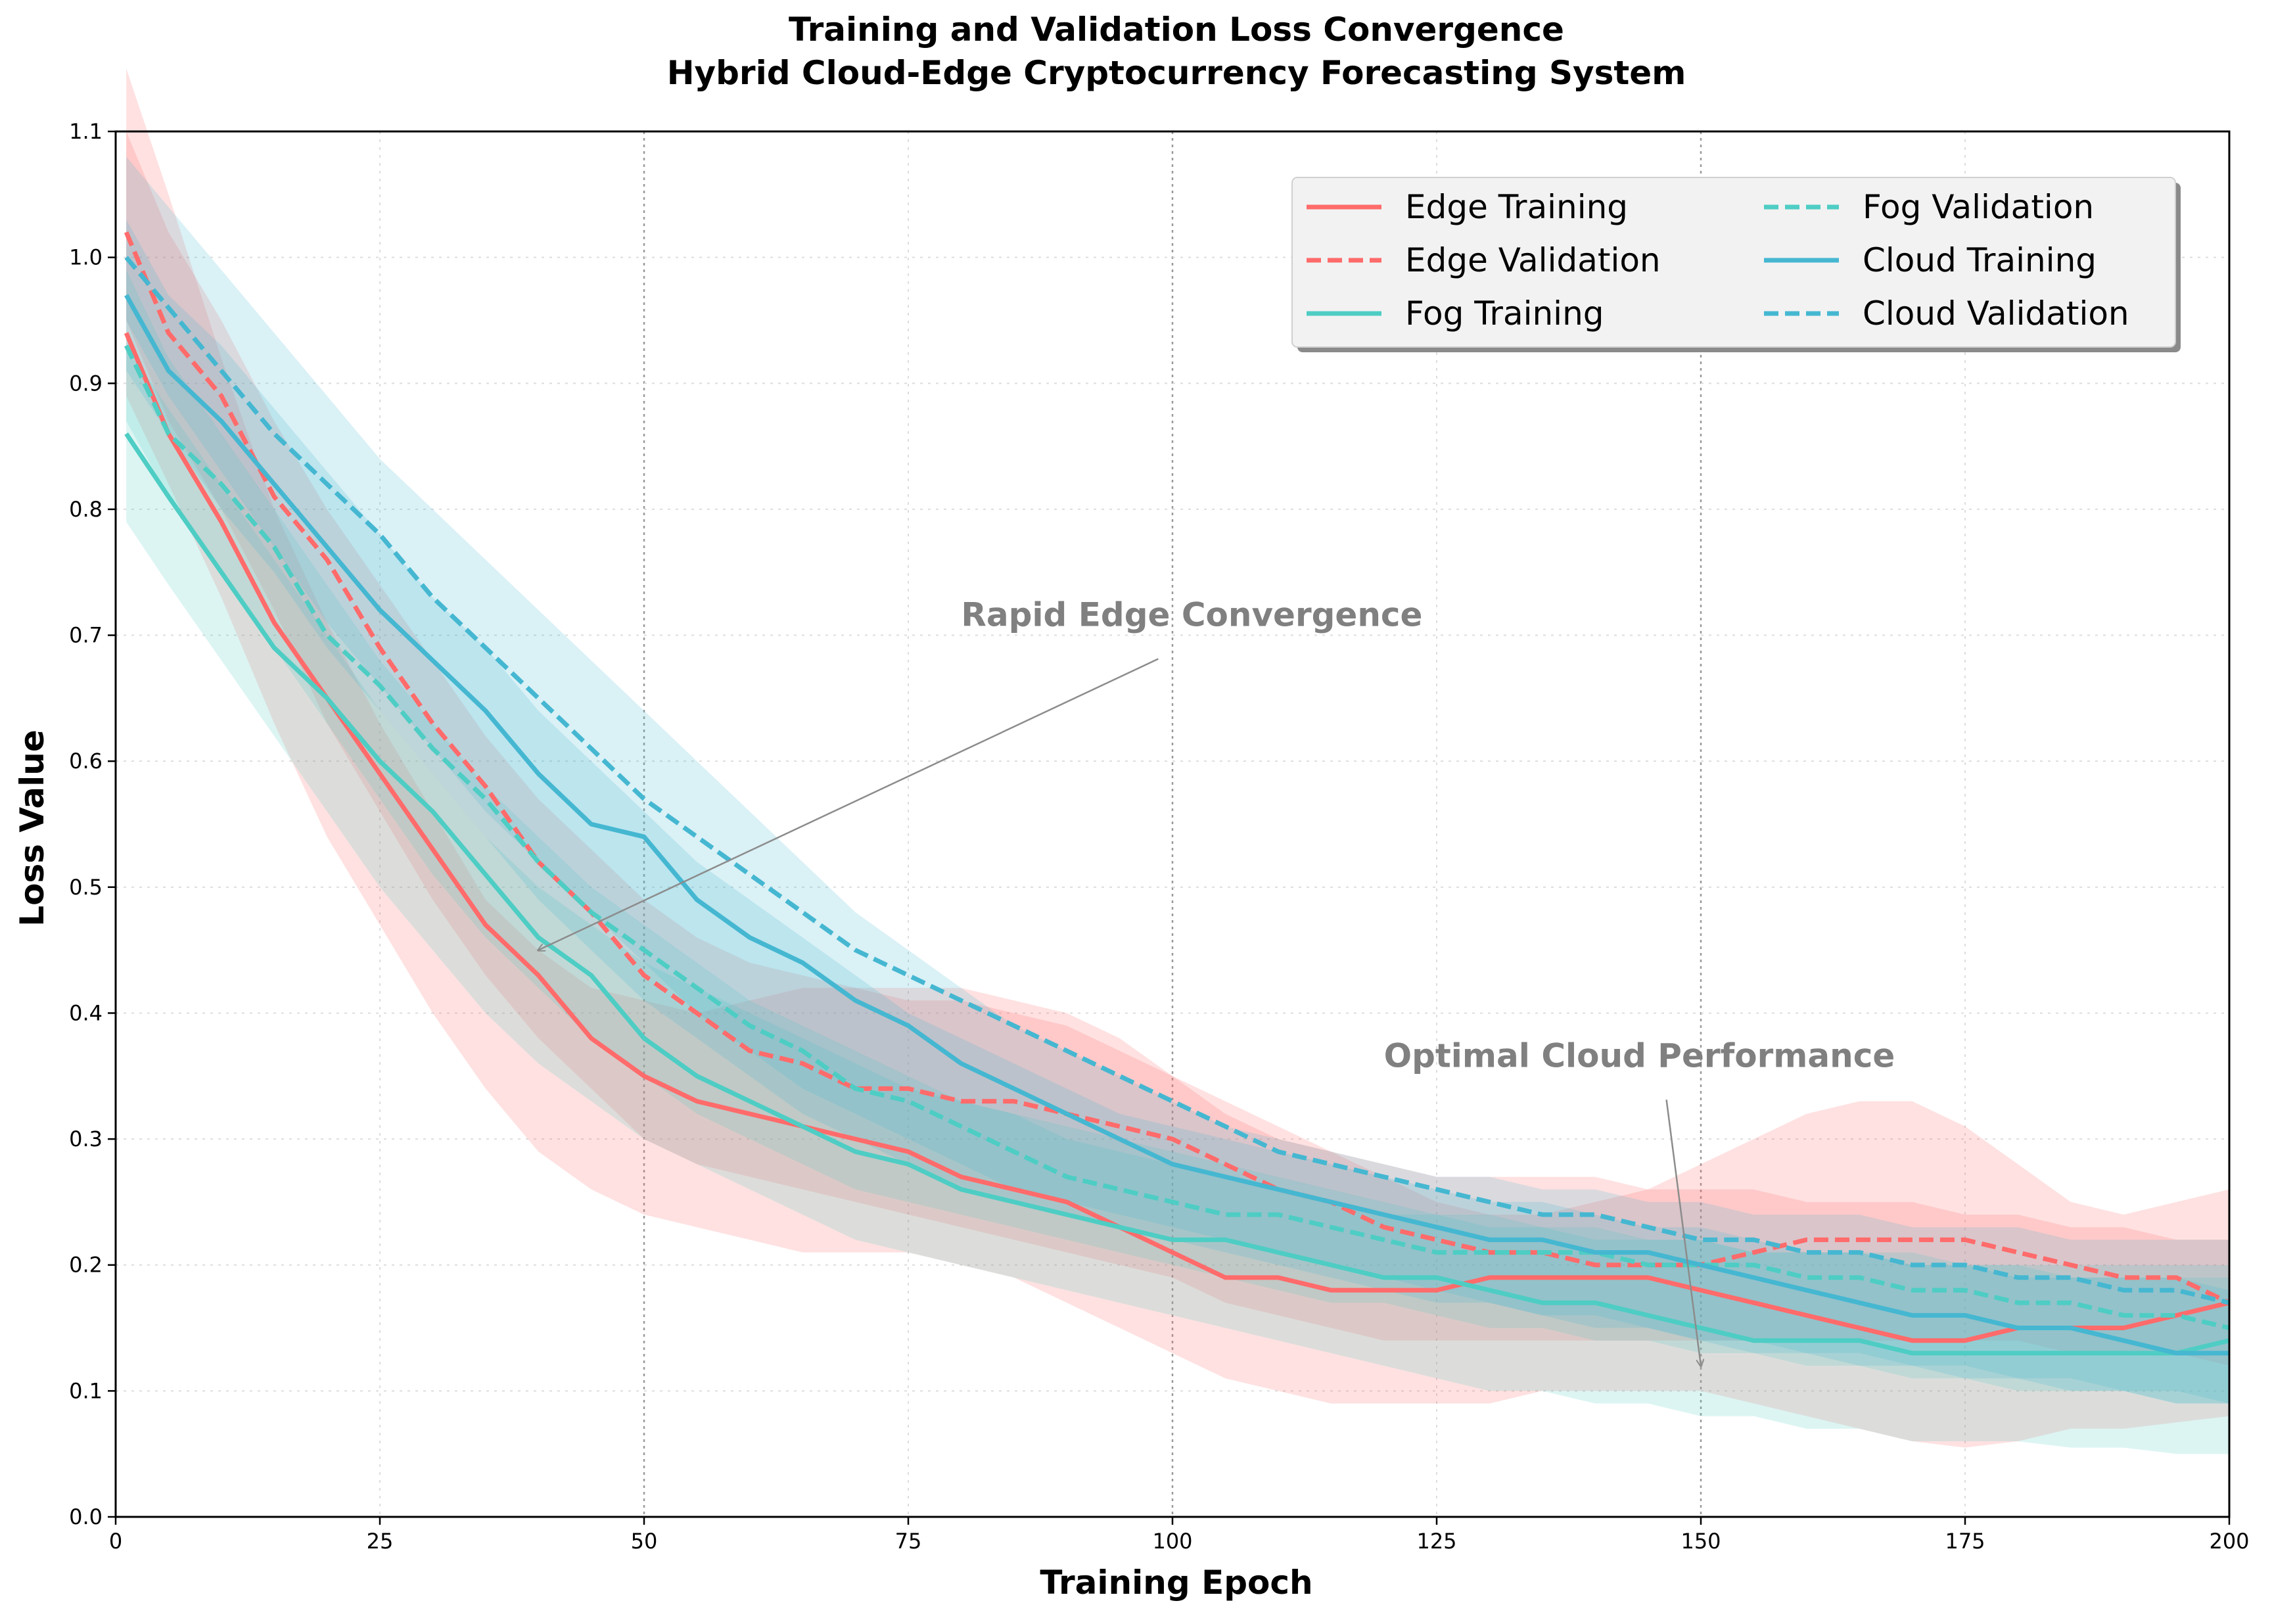 The image size is (2272, 1624). Describe the element at coordinates (115, 1542) in the screenshot. I see `x-tick-label: 0` at that location.